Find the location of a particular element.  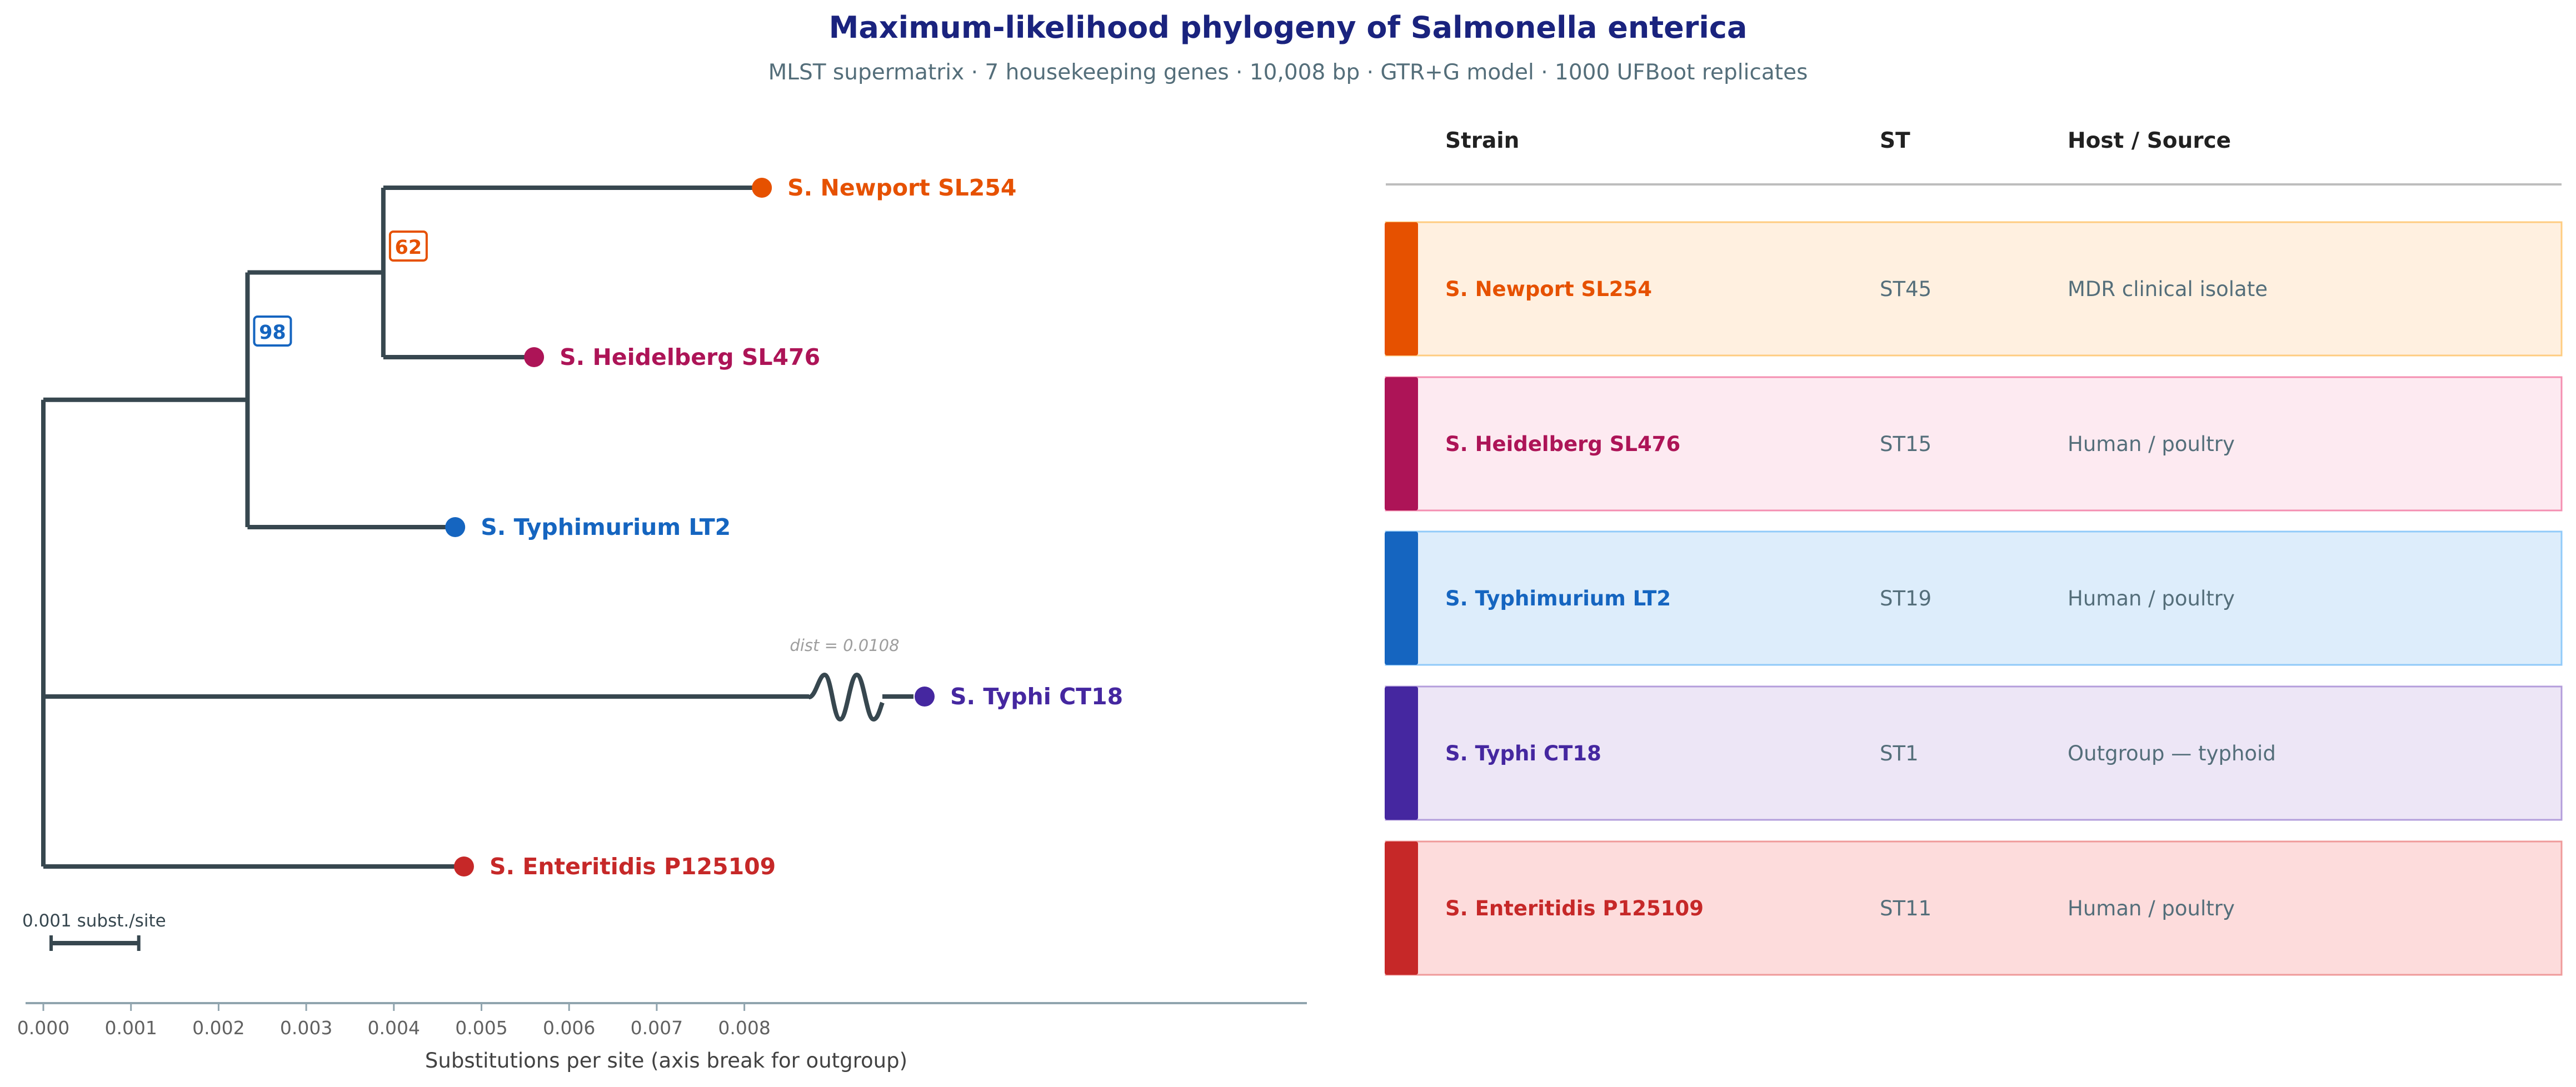

table-row: S. Typhimurium LT2 ST19 Human / poultry is located at coordinates (1974, 598).